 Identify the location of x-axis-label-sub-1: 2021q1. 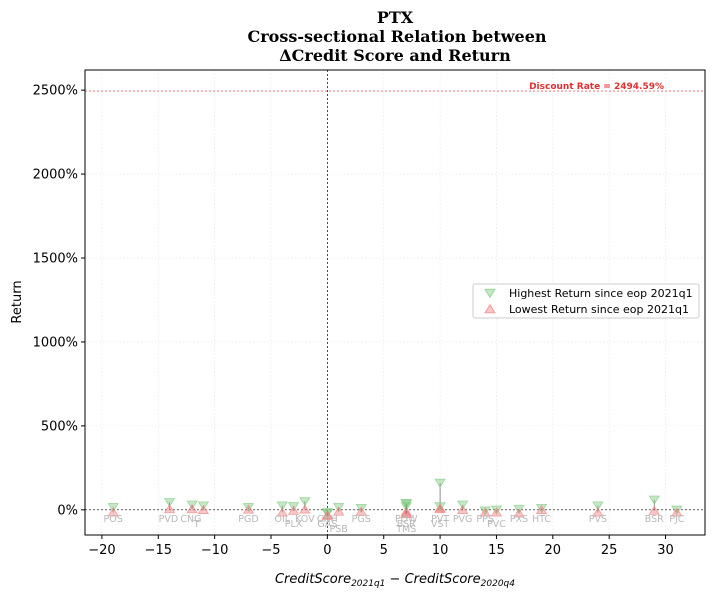
(368, 584).